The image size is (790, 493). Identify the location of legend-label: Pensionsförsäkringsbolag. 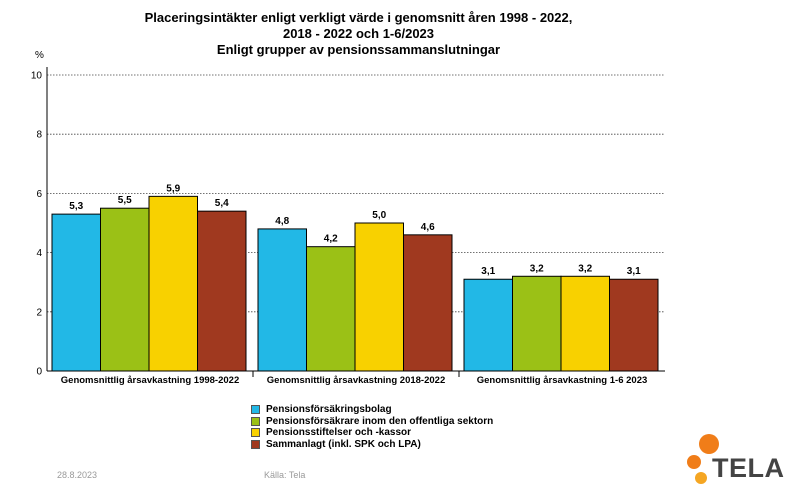
(329, 409).